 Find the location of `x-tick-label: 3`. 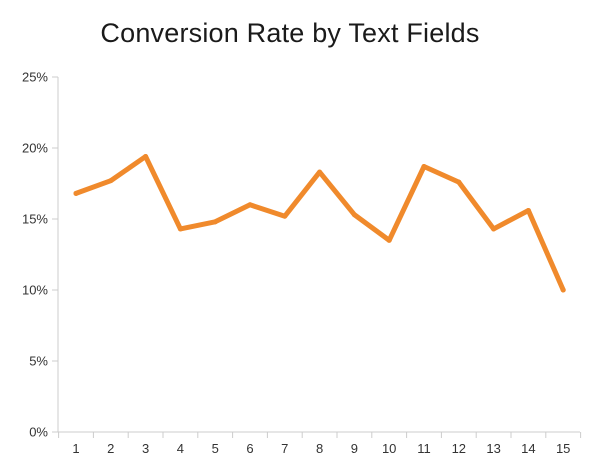

x-tick-label: 3 is located at coordinates (145, 448).